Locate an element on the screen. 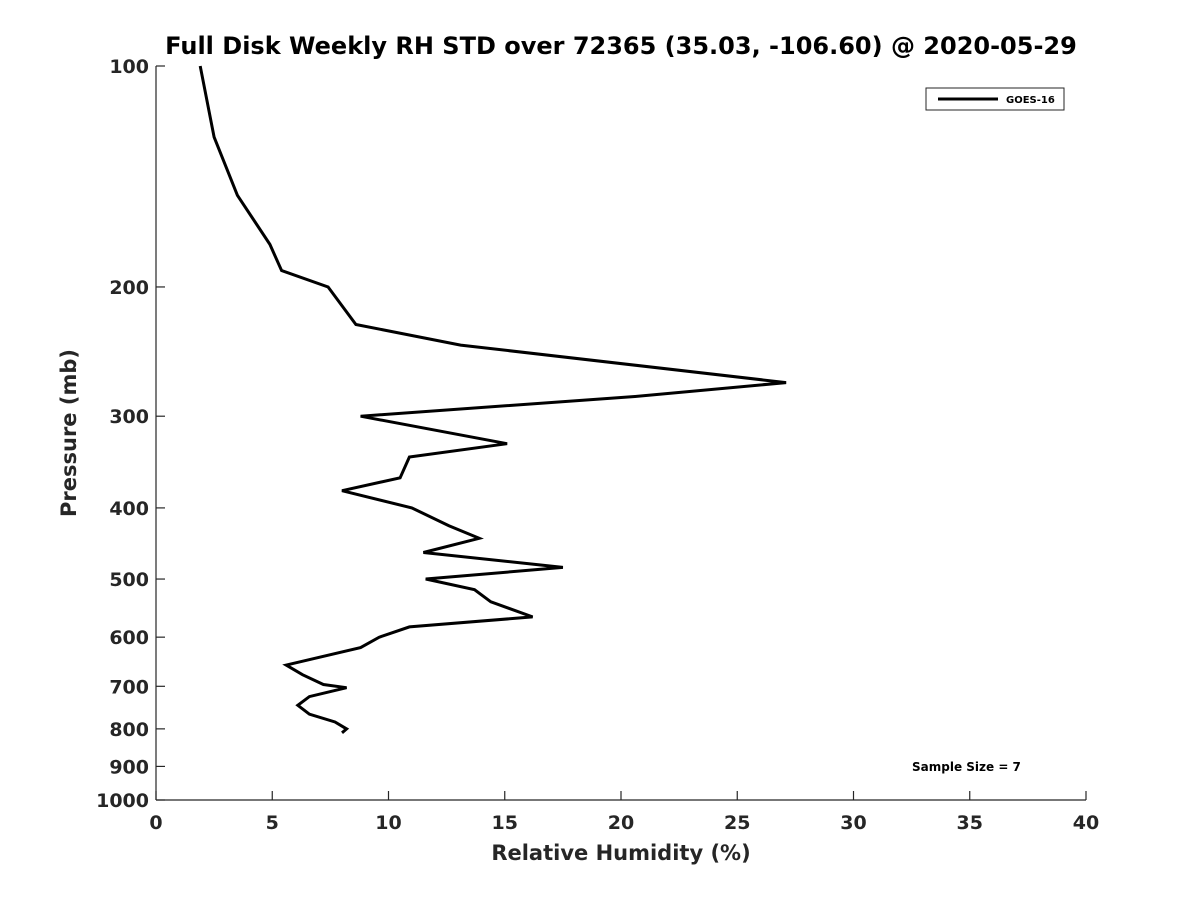  y-axis-label: Pressure (mb) is located at coordinates (69, 433).